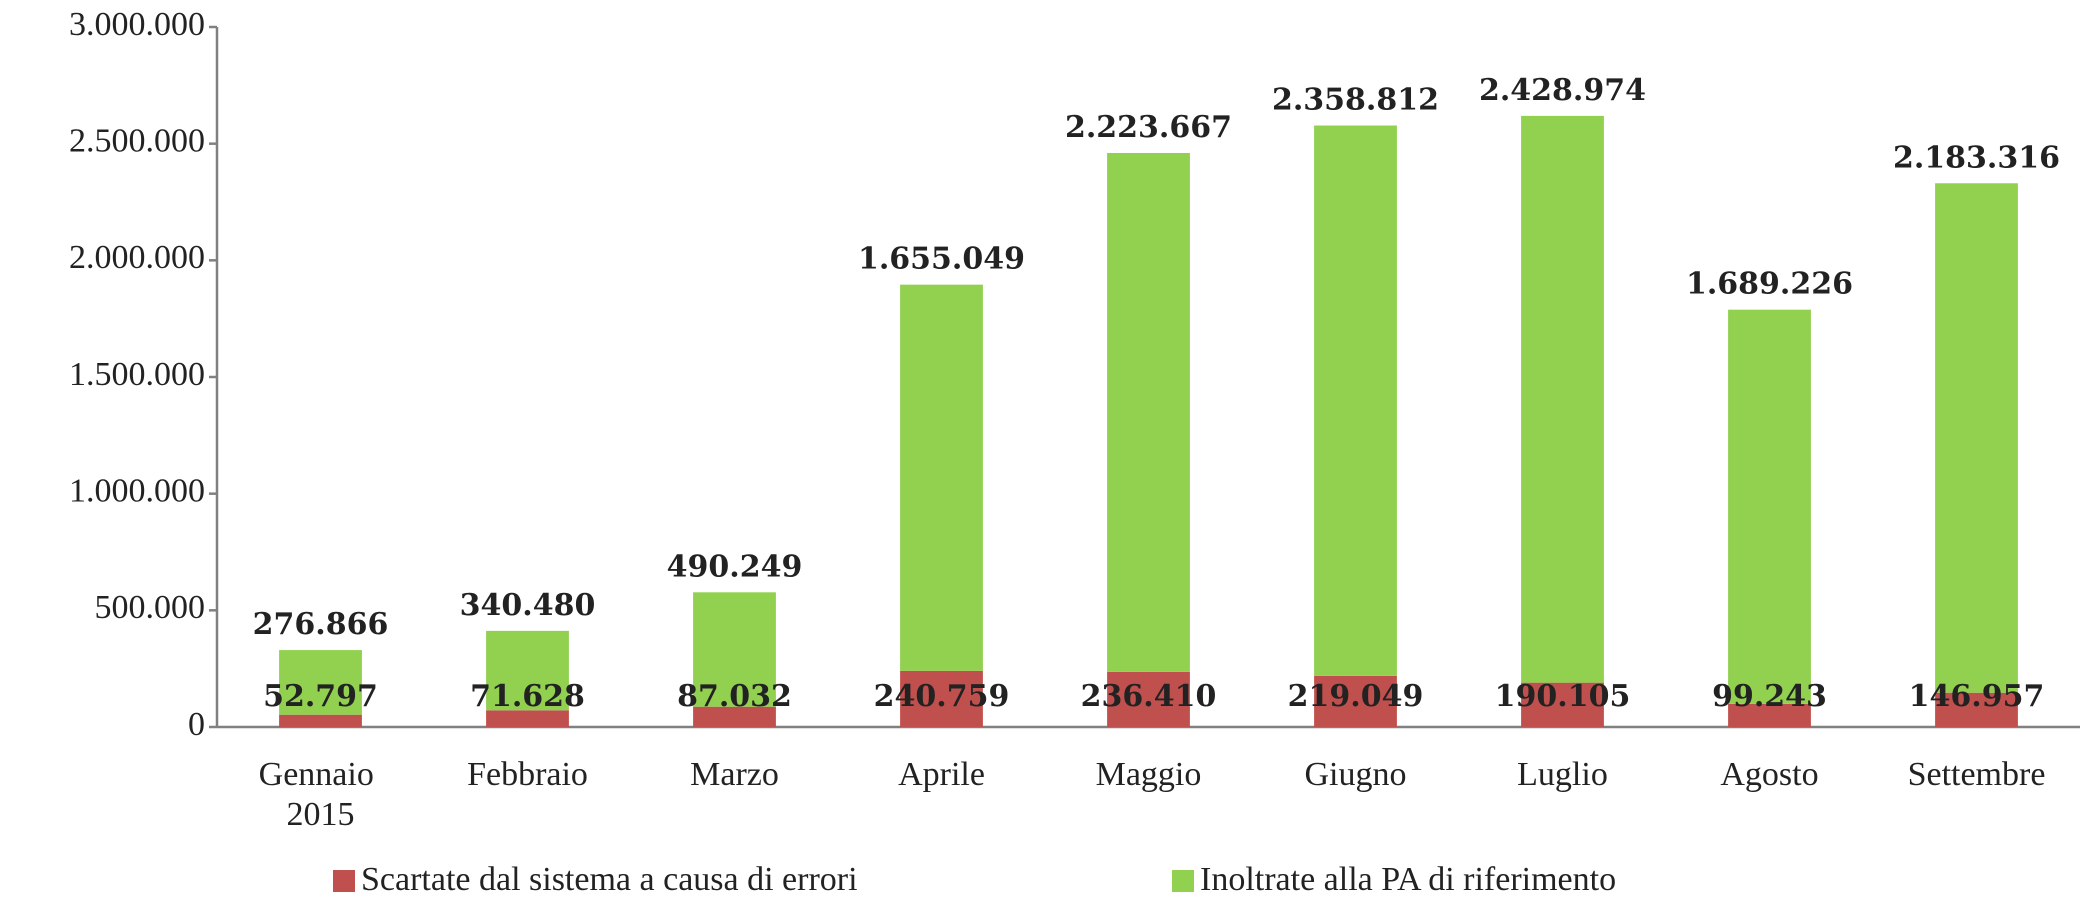  Describe the element at coordinates (1356, 774) in the screenshot. I see `x-tick-label: Giugno` at that location.